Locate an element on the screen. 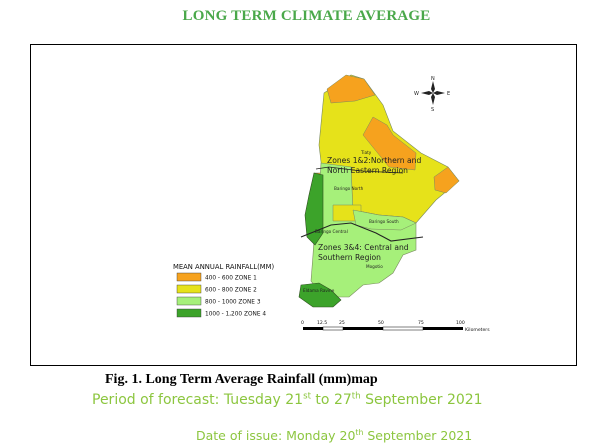 Image resolution: width=613 pixels, height=443 pixels. place-label-baringo-south: Baringo South is located at coordinates (384, 221).